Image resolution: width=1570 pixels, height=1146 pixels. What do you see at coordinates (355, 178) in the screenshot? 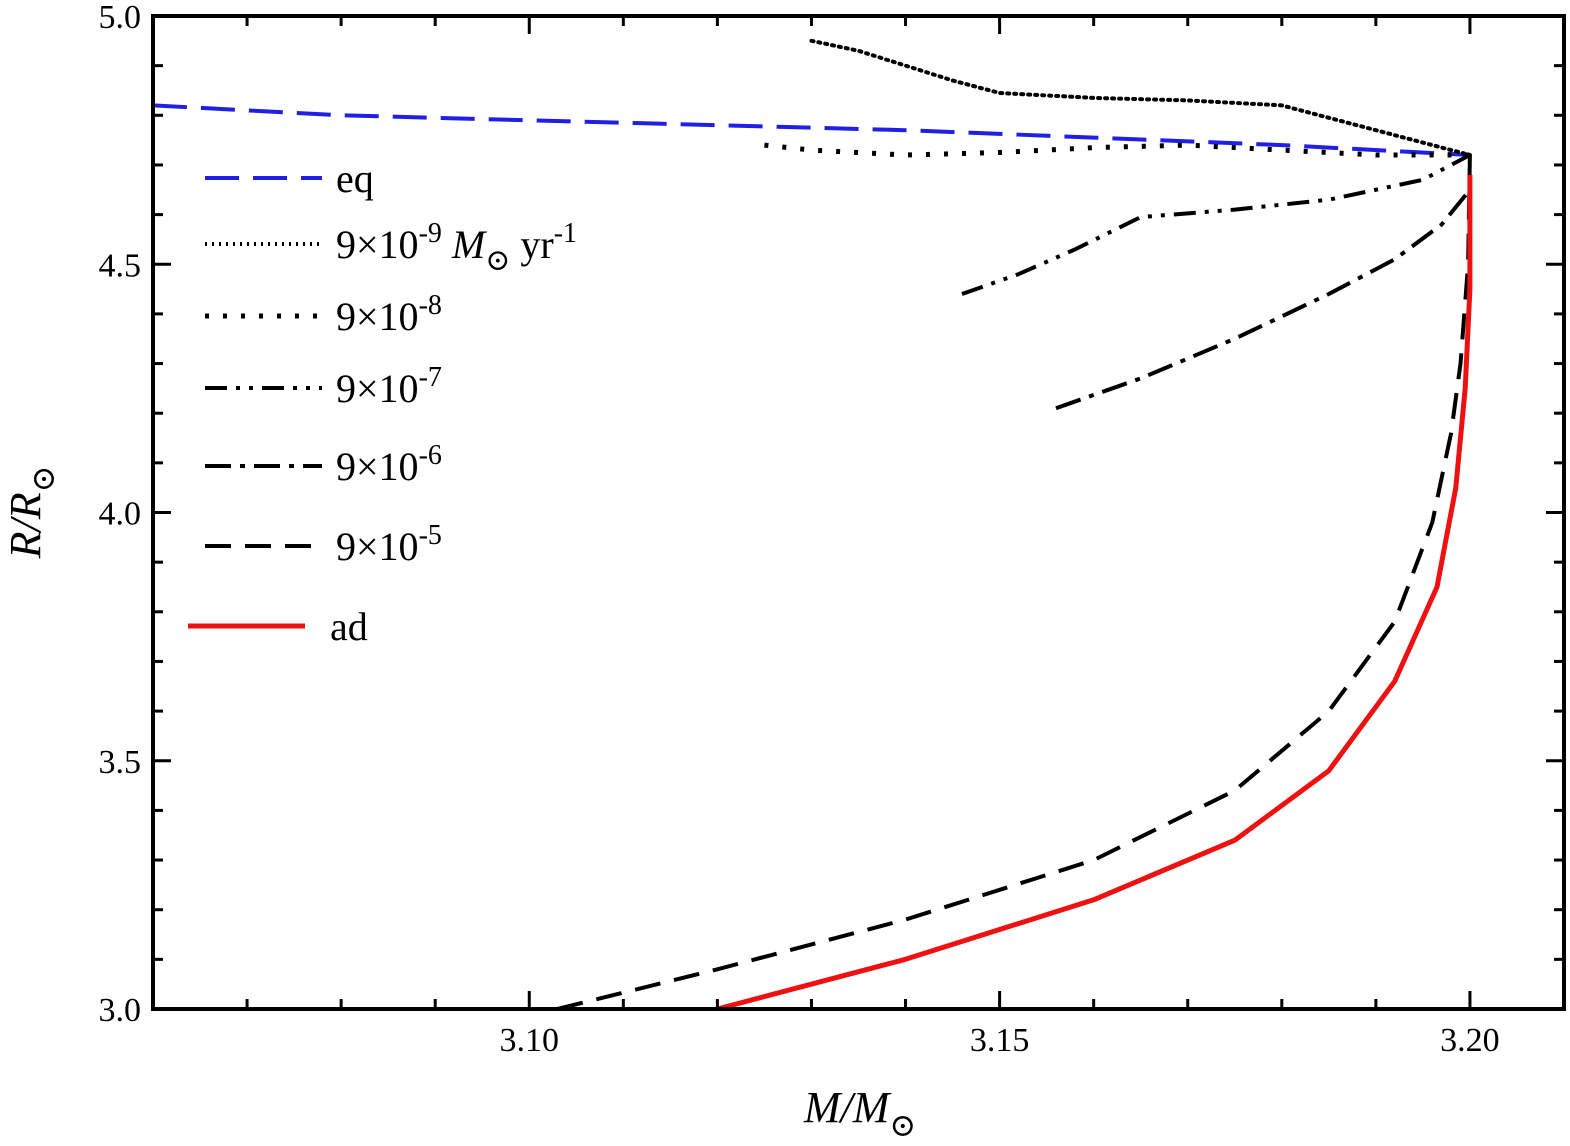
I see `legend-label-eq: eq` at bounding box center [355, 178].